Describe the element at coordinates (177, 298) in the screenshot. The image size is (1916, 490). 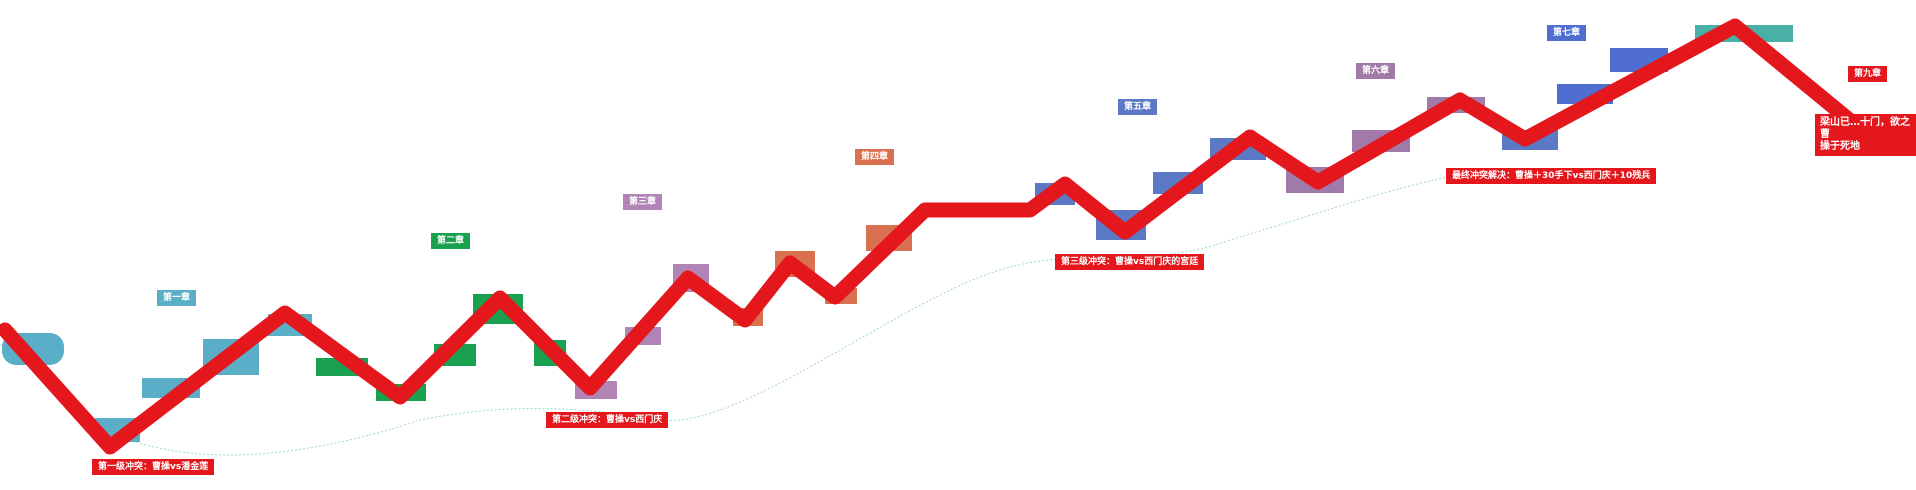
I see `chapter-label-1: 第一章` at that location.